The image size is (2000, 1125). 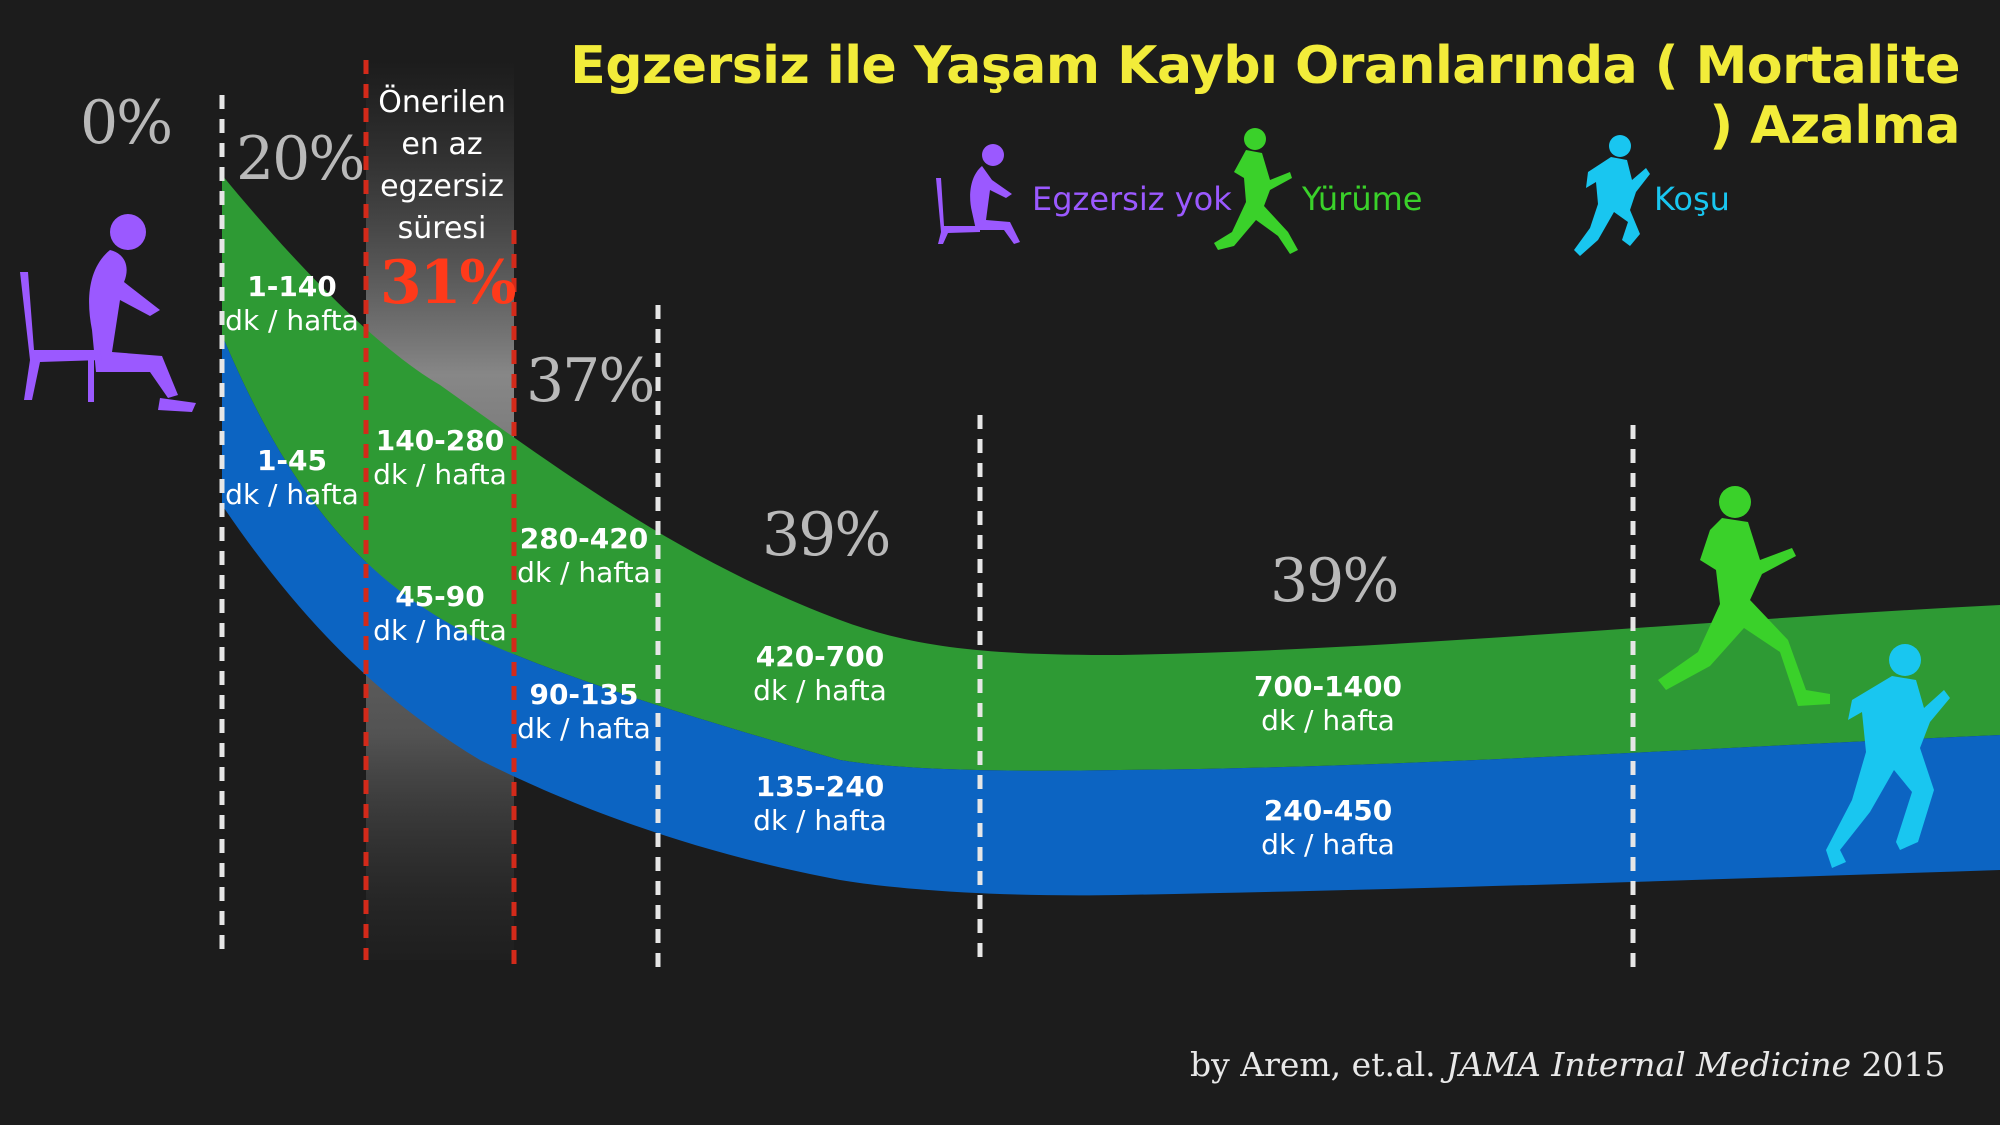 What do you see at coordinates (1898, 1064) in the screenshot?
I see `credit-year: 2015` at bounding box center [1898, 1064].